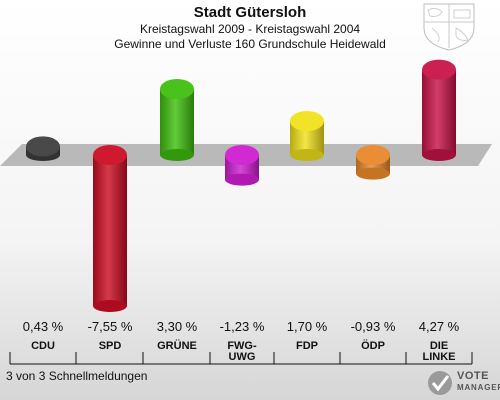 The width and height of the screenshot is (500, 400). What do you see at coordinates (250, 12) in the screenshot?
I see `chart-title: Stadt Gütersloh` at bounding box center [250, 12].